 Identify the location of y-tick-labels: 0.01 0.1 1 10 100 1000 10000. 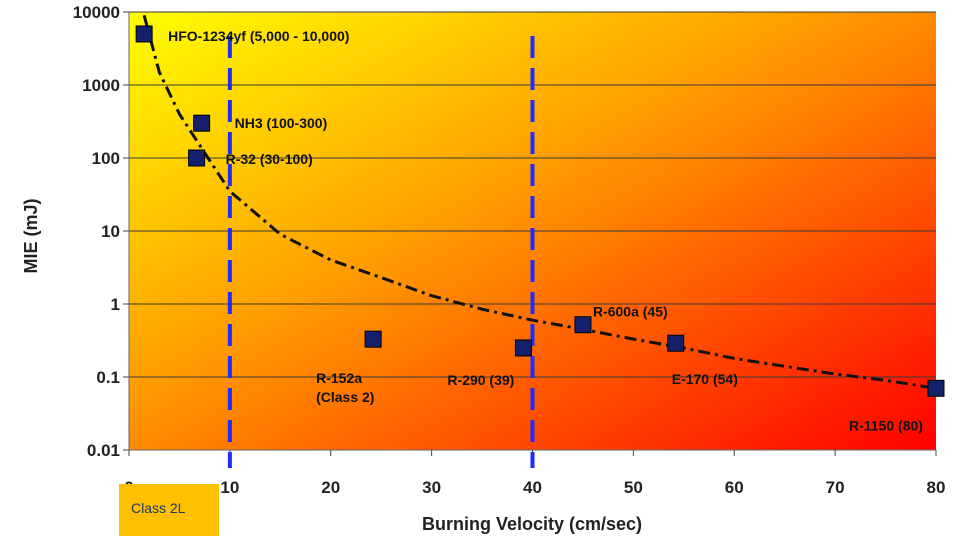
(96, 231).